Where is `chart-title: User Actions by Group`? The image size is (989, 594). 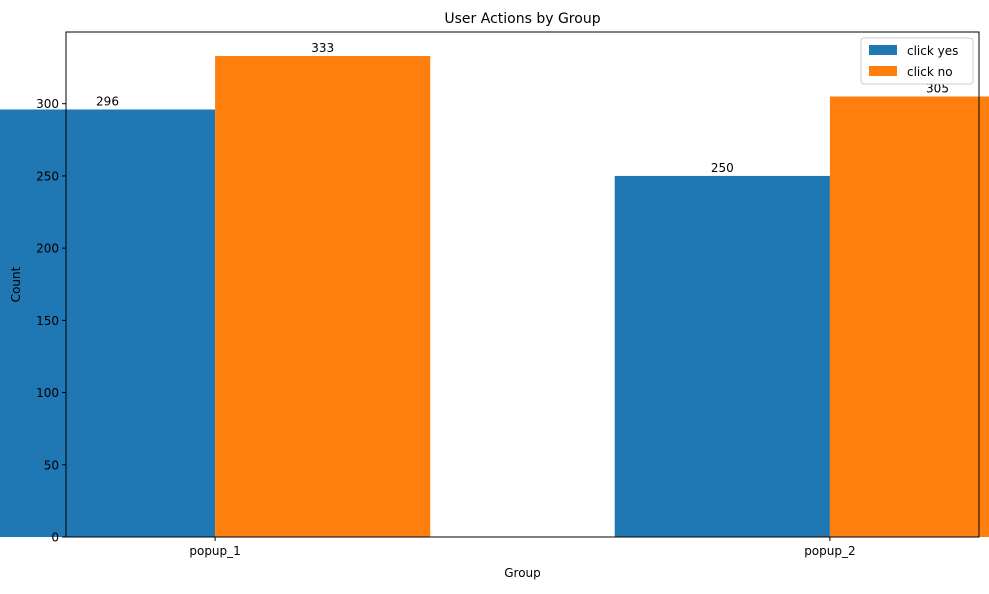 chart-title: User Actions by Group is located at coordinates (522, 19).